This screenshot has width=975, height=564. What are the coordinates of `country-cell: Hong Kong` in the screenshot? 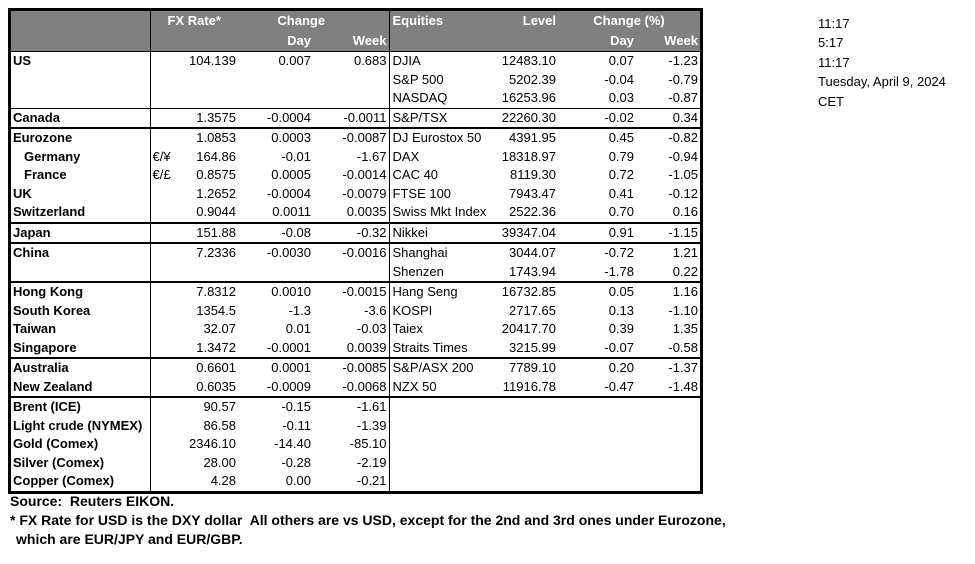 It's located at (81, 291).